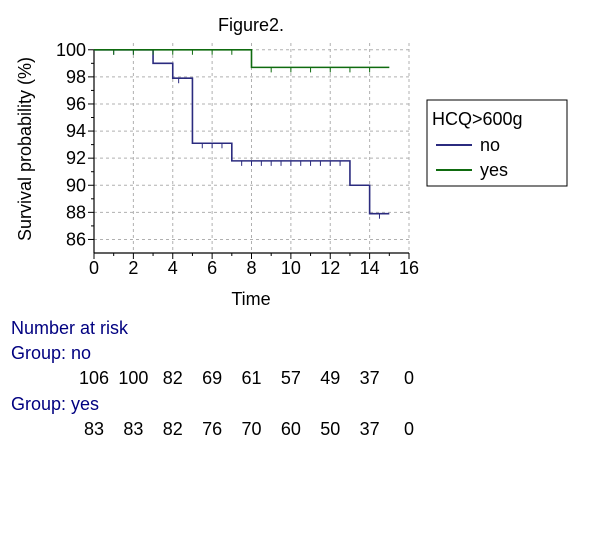  What do you see at coordinates (133, 268) in the screenshot?
I see `x-tick-label: 2` at bounding box center [133, 268].